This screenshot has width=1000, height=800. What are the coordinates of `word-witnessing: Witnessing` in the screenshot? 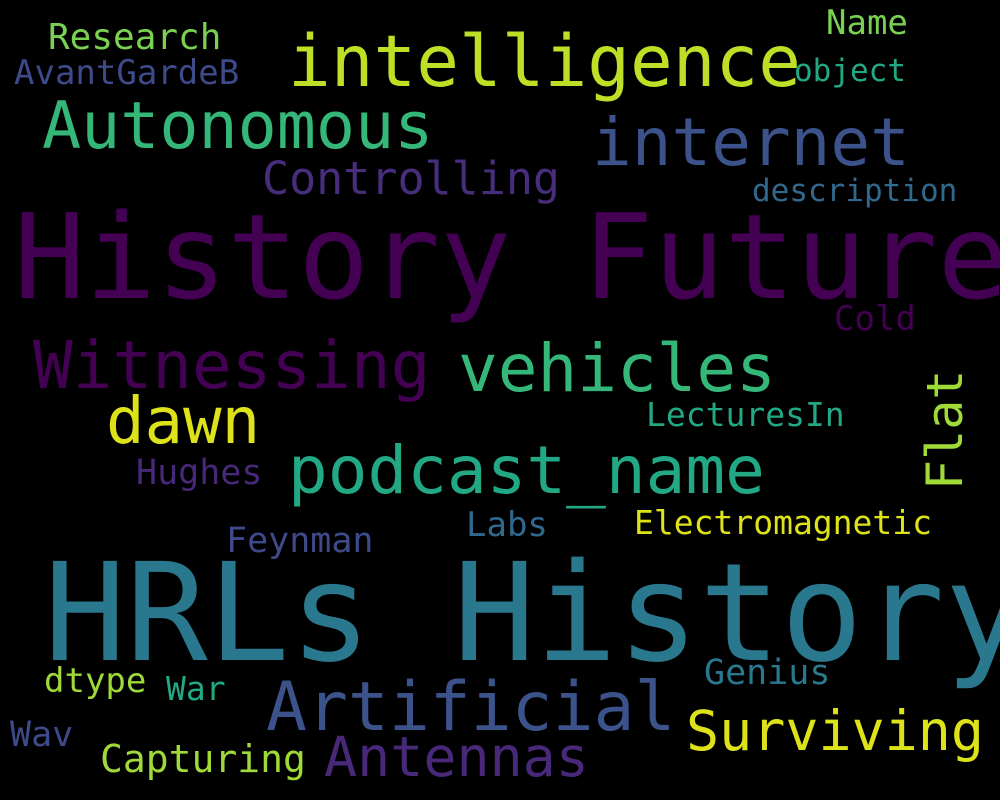 It's located at (232, 365).